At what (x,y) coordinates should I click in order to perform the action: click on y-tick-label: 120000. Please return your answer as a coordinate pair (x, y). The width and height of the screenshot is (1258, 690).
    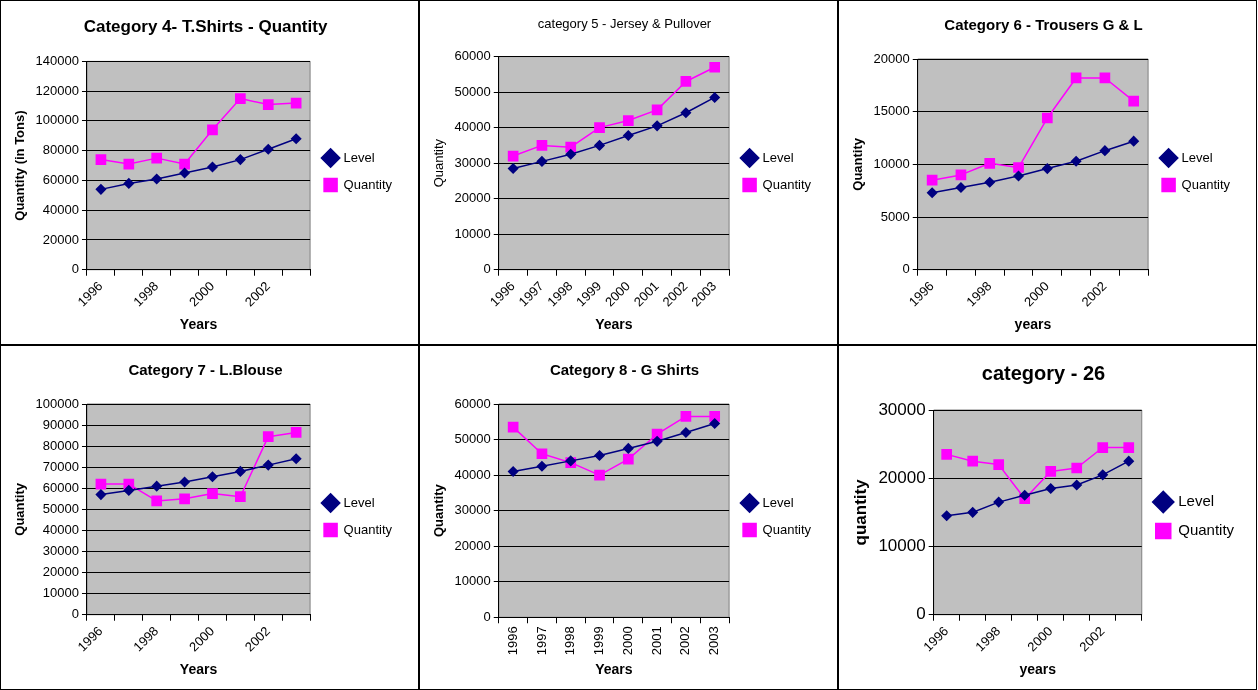
    Looking at the image, I should click on (57, 90).